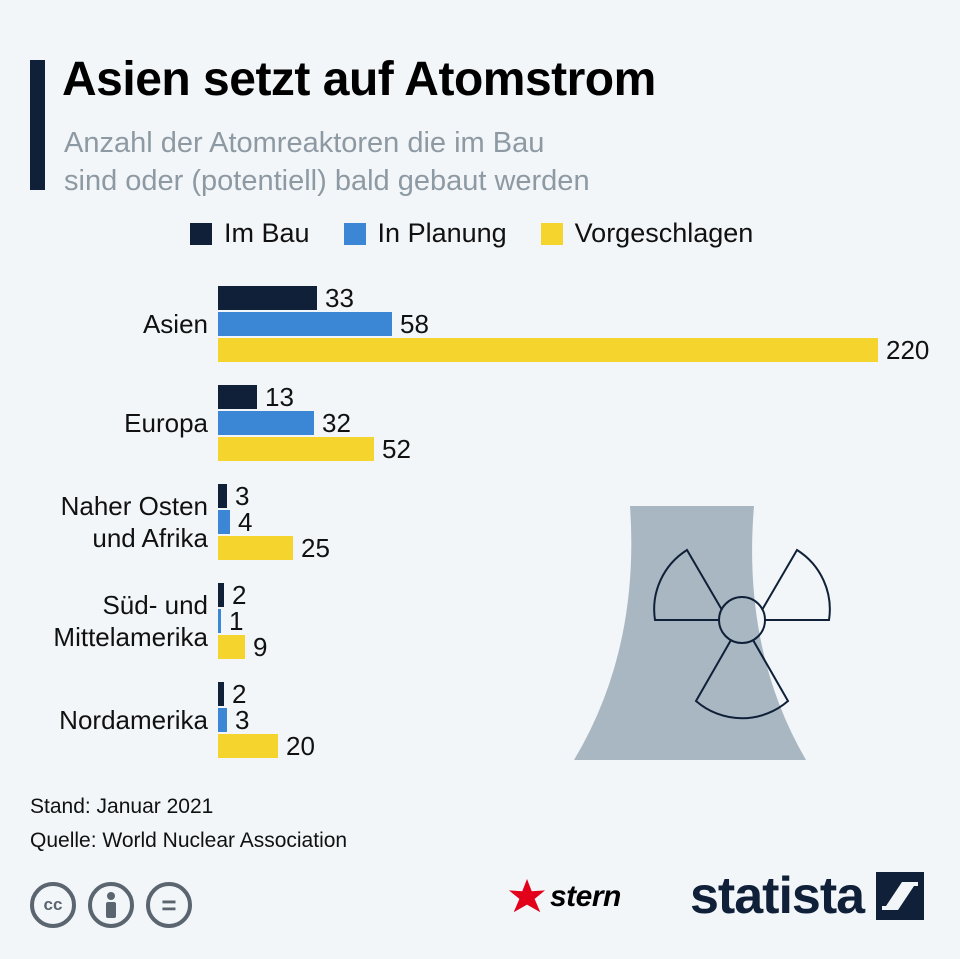 Image resolution: width=960 pixels, height=959 pixels. What do you see at coordinates (339, 298) in the screenshot?
I see `value-label-asien-im-bau: 33` at bounding box center [339, 298].